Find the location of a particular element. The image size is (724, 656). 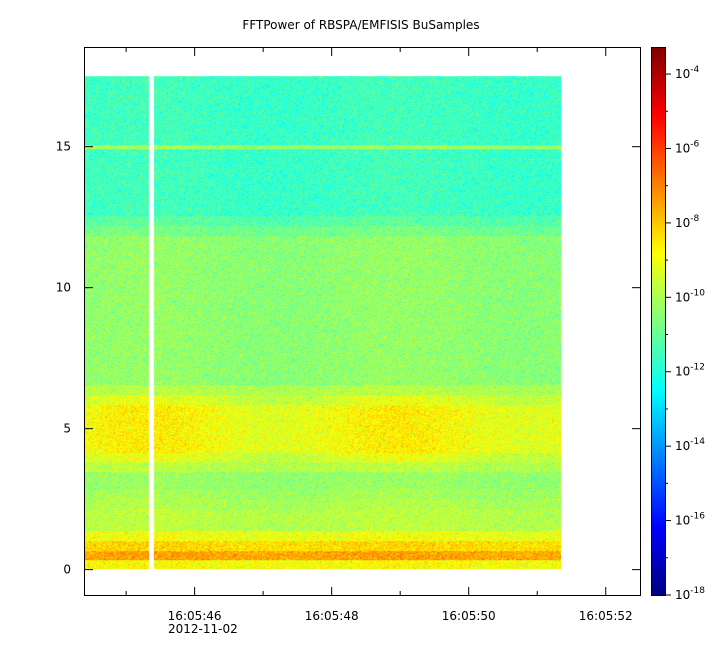

colorbar-tick-label: 10⁻⁴ is located at coordinates (687, 73).